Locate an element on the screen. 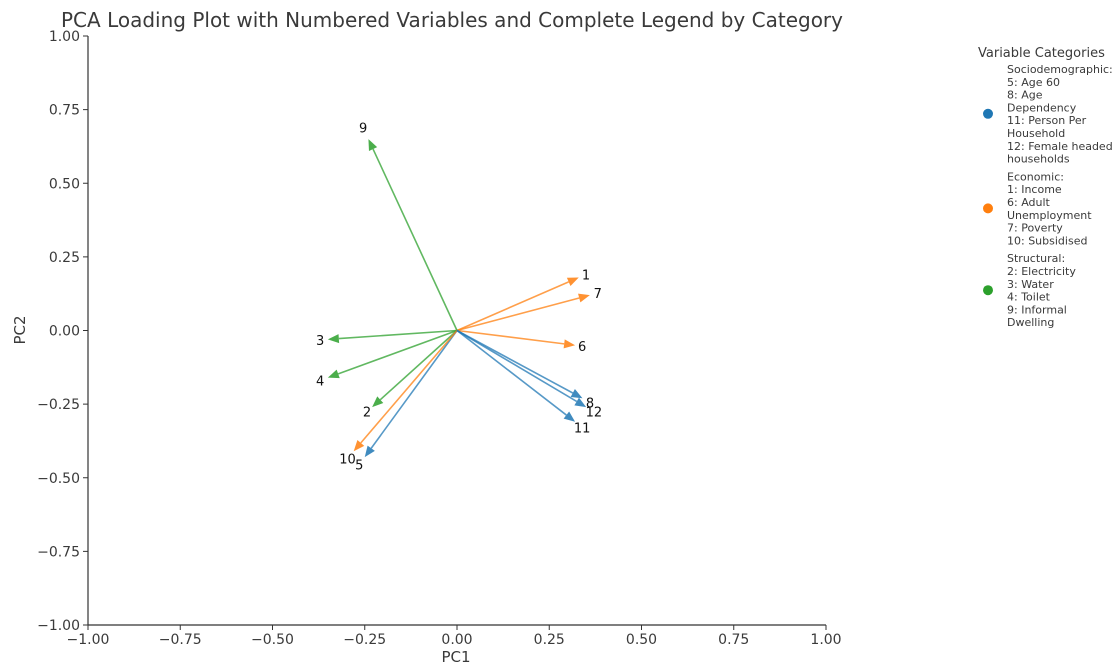  vector-5-label: 5 is located at coordinates (359, 466).